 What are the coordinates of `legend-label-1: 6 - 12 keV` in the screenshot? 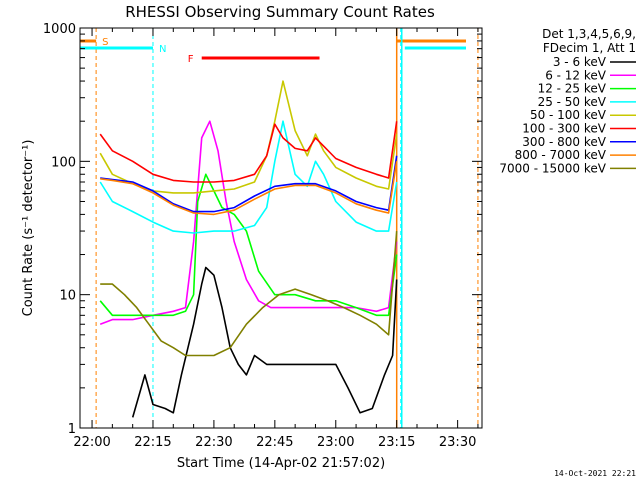 It's located at (576, 75).